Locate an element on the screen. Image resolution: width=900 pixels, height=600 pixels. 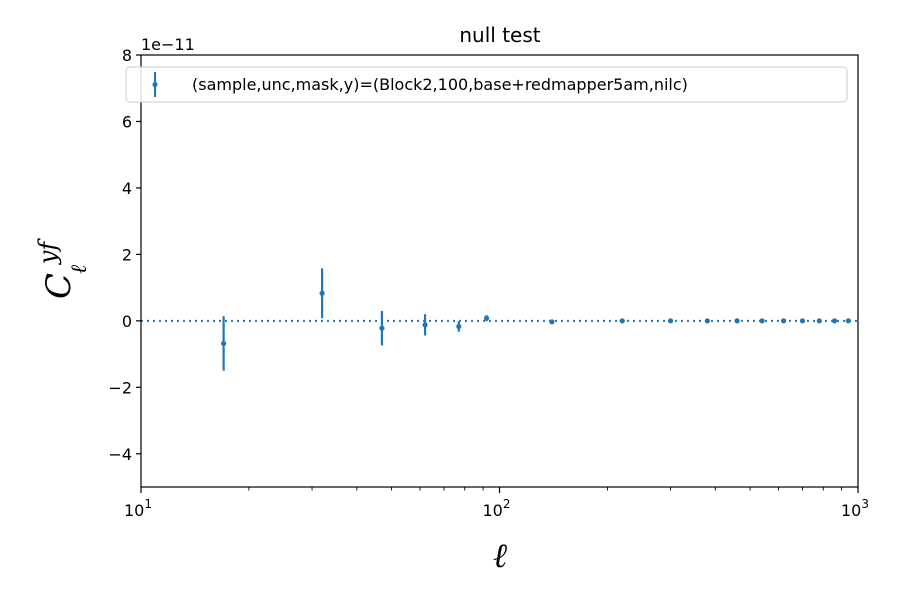
y-tick-label: 4 is located at coordinates (127, 188).